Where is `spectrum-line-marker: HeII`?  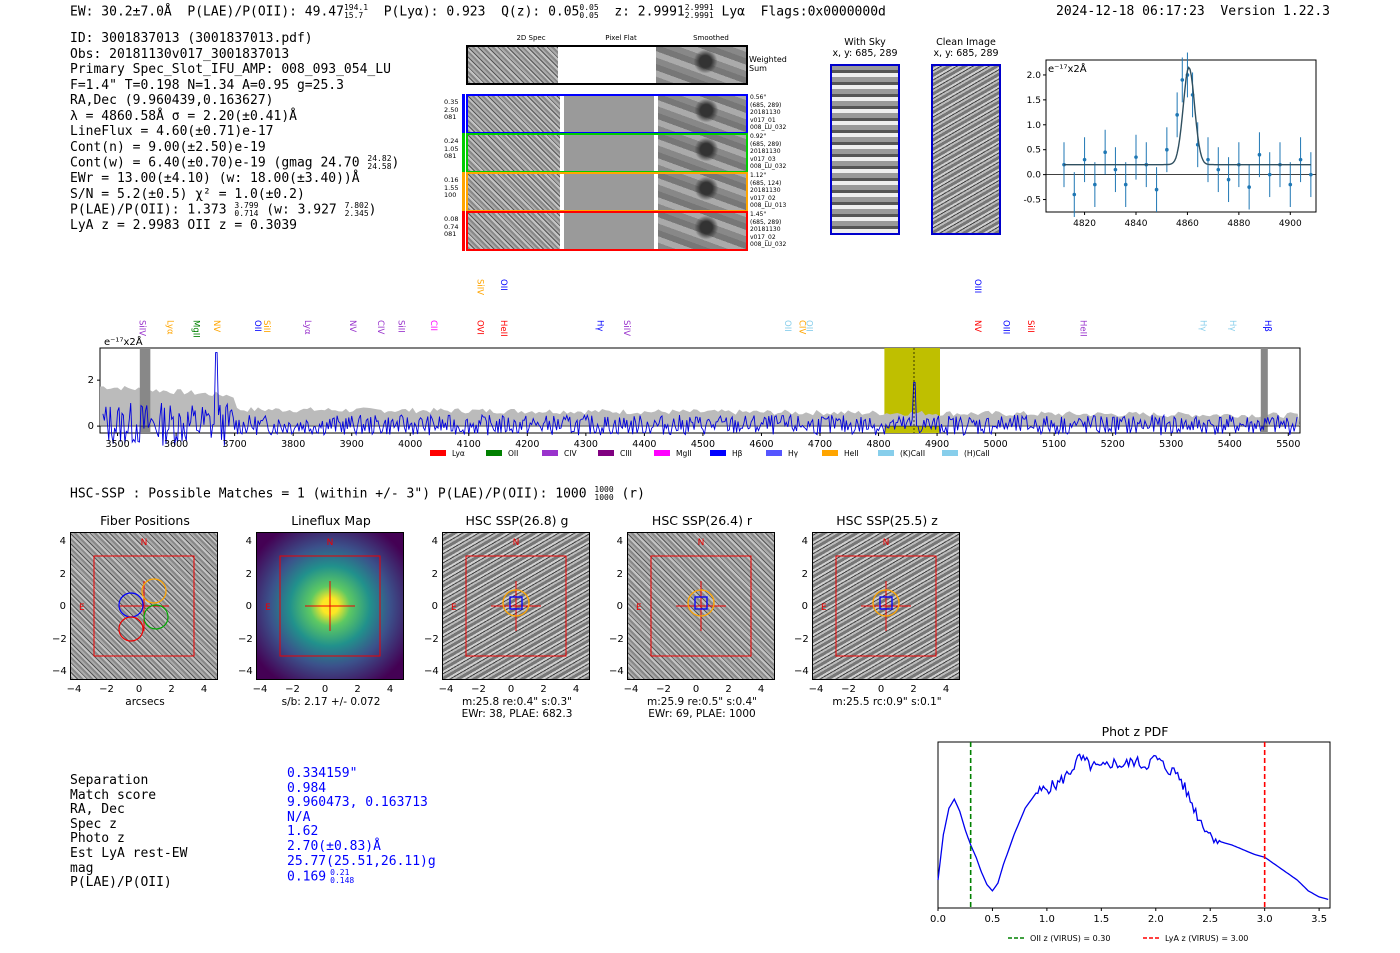 spectrum-line-marker: HeII is located at coordinates (1083, 328).